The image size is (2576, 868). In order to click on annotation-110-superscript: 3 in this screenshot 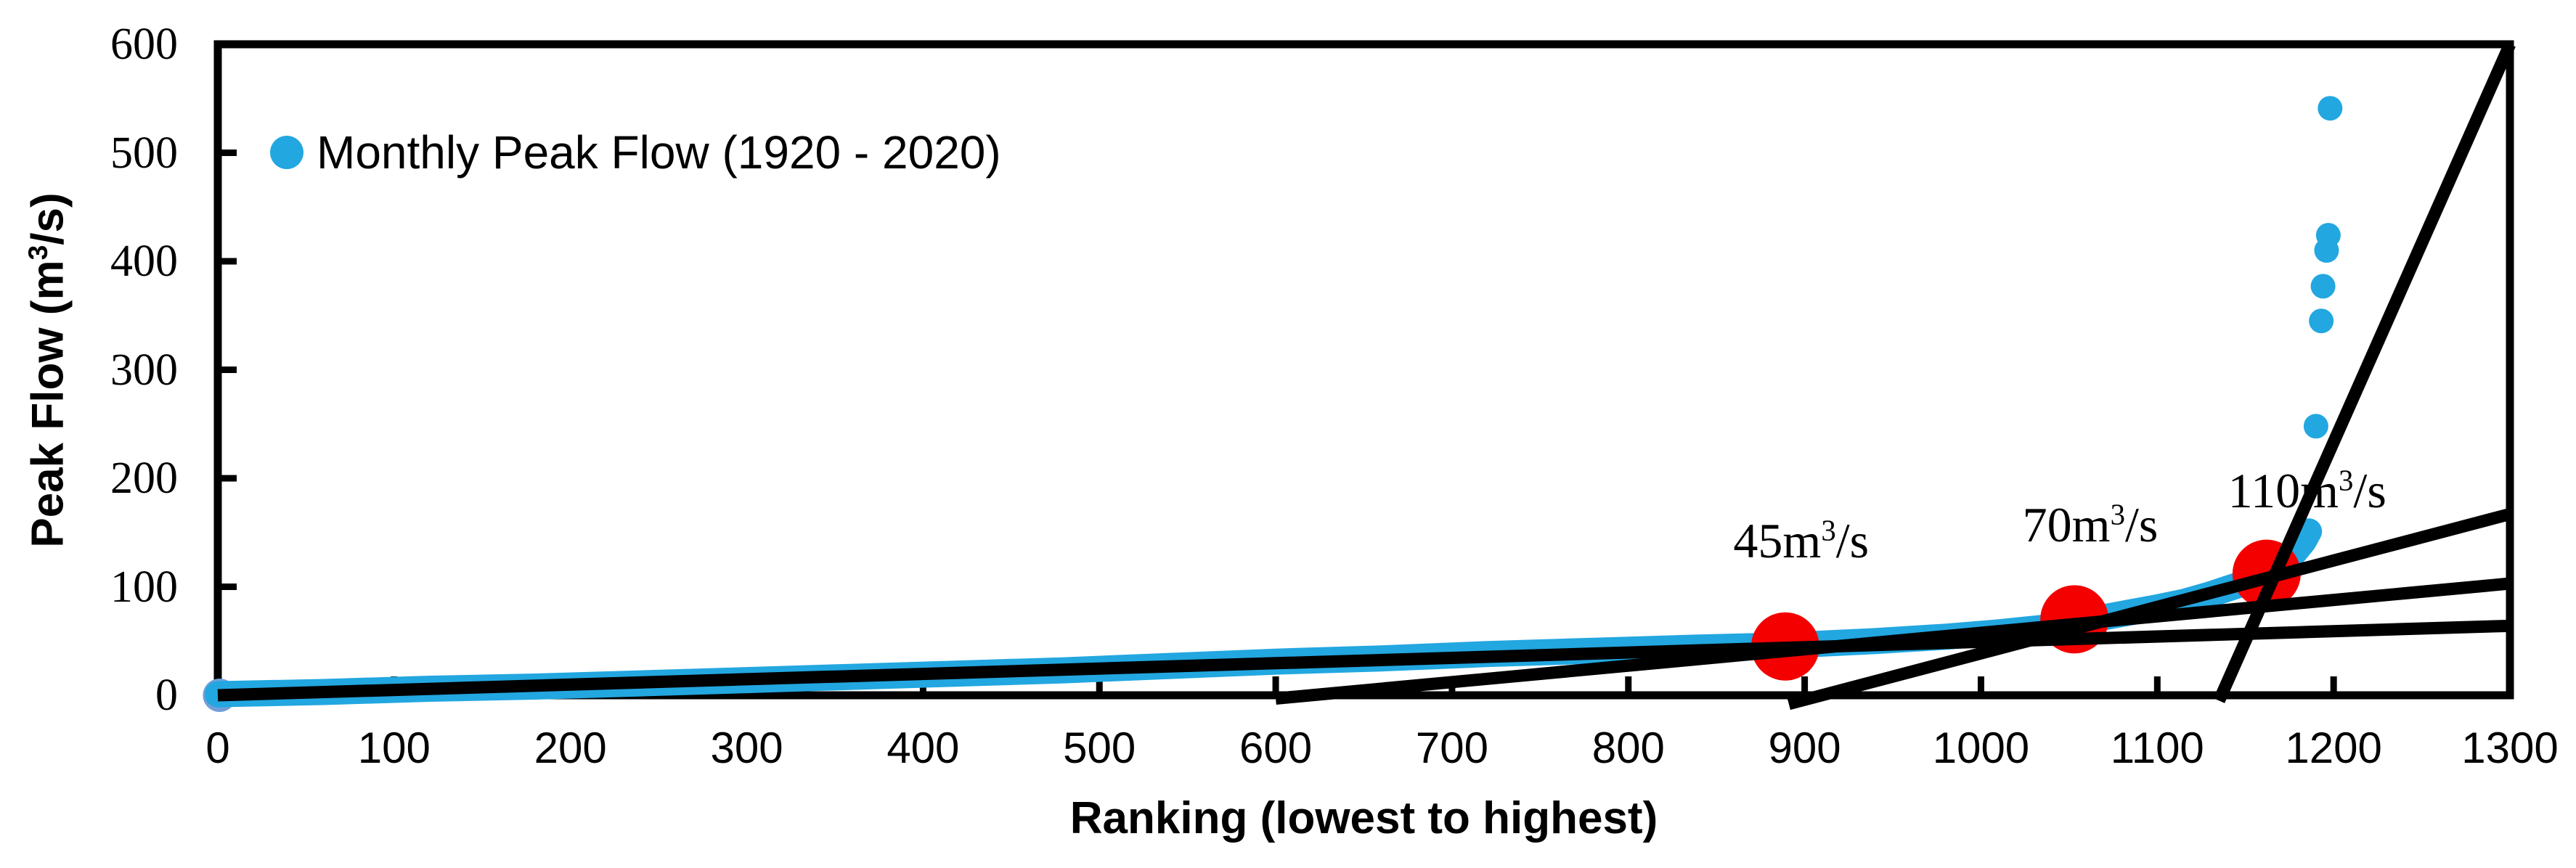, I will do `click(2346, 480)`.